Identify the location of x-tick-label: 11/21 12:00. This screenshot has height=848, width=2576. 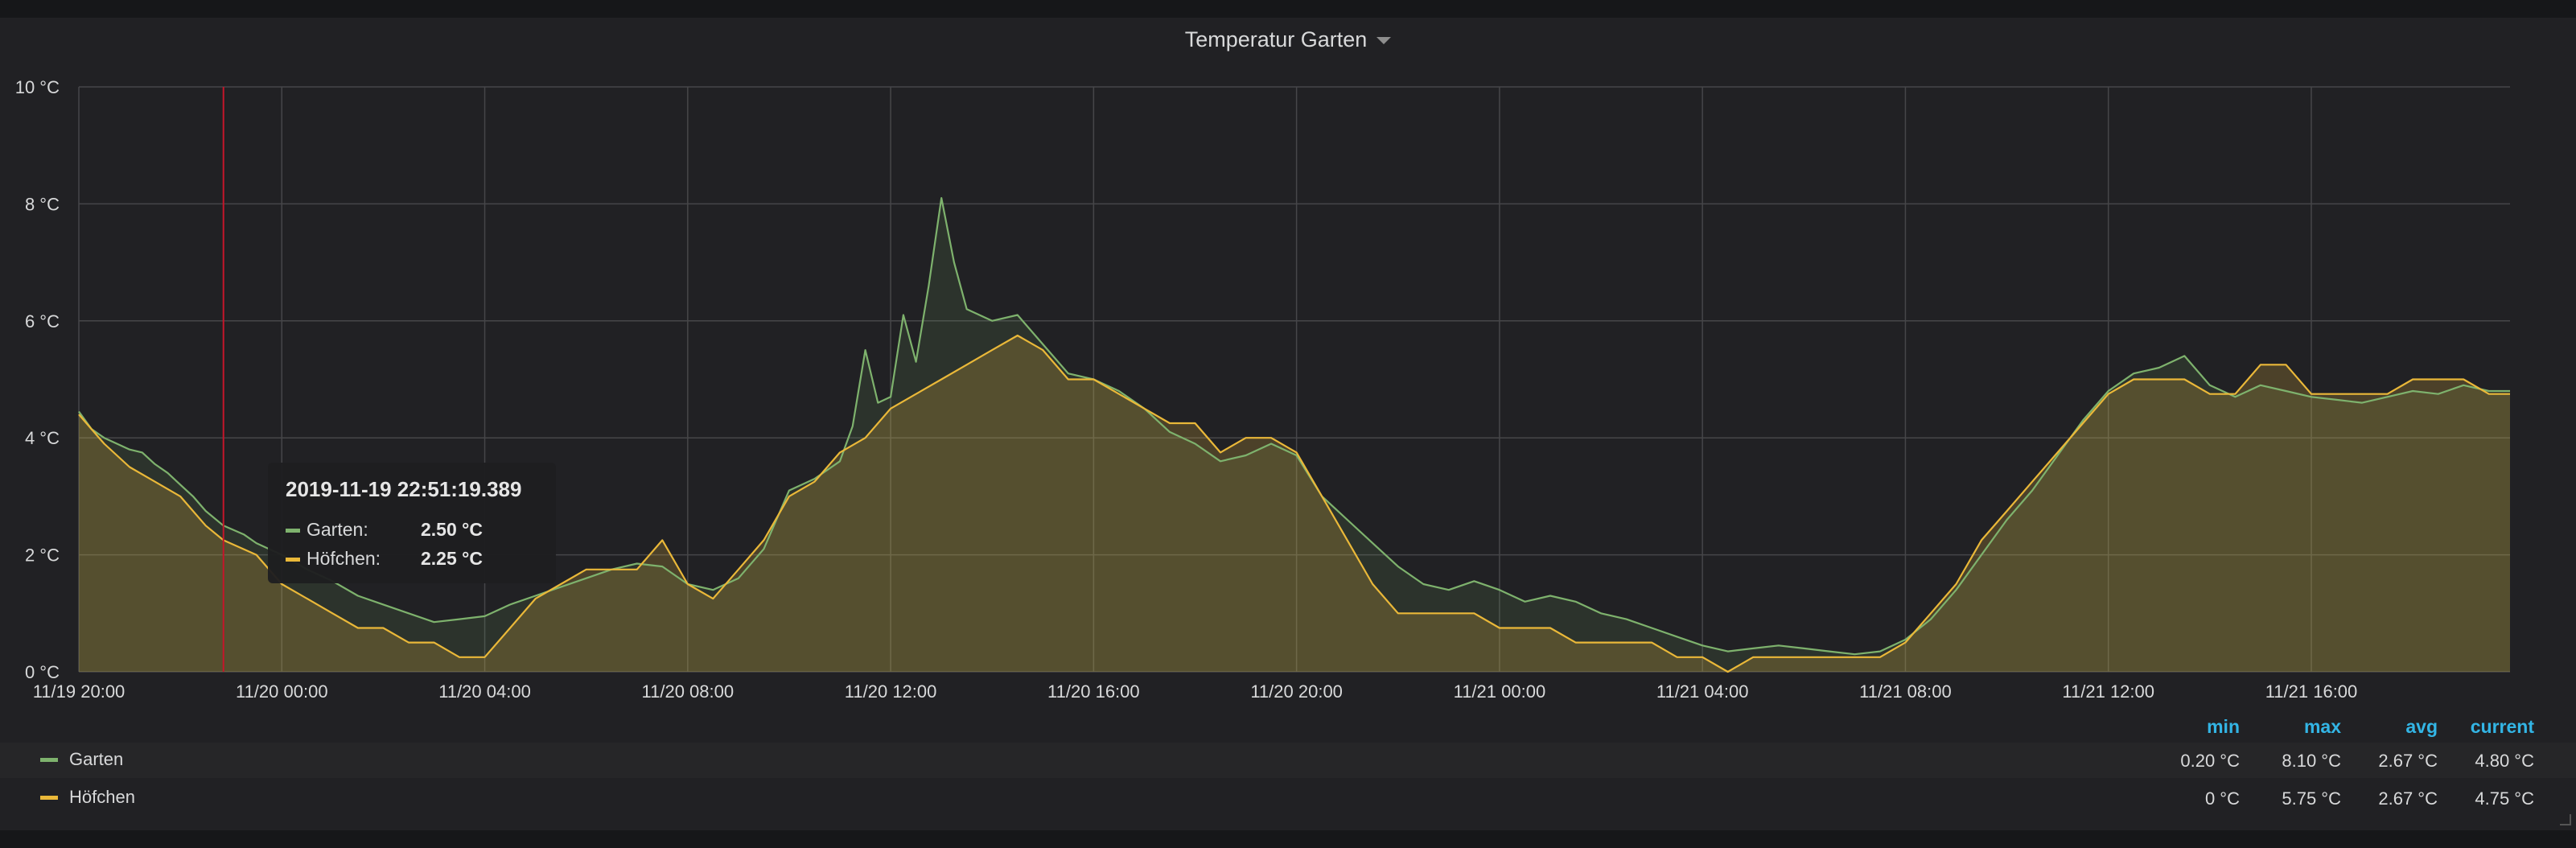
(2108, 691).